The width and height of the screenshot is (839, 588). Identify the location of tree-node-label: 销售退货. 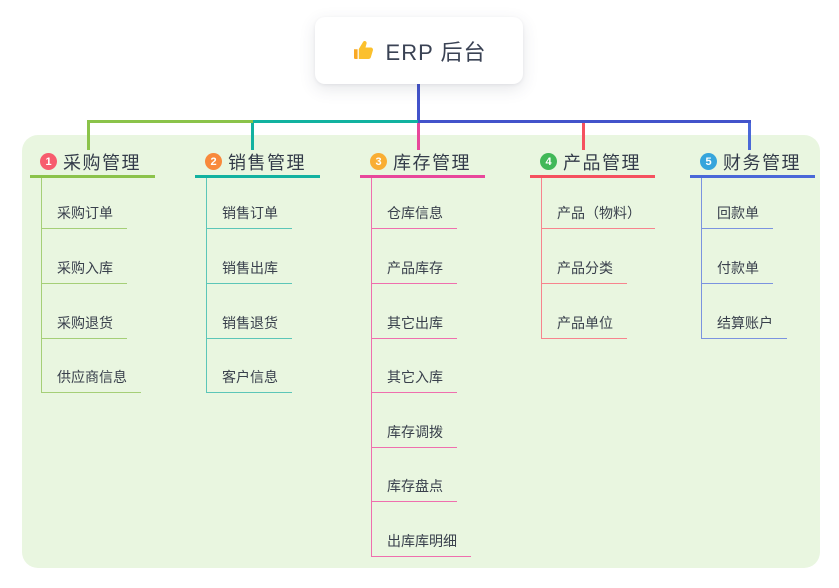
(249, 326).